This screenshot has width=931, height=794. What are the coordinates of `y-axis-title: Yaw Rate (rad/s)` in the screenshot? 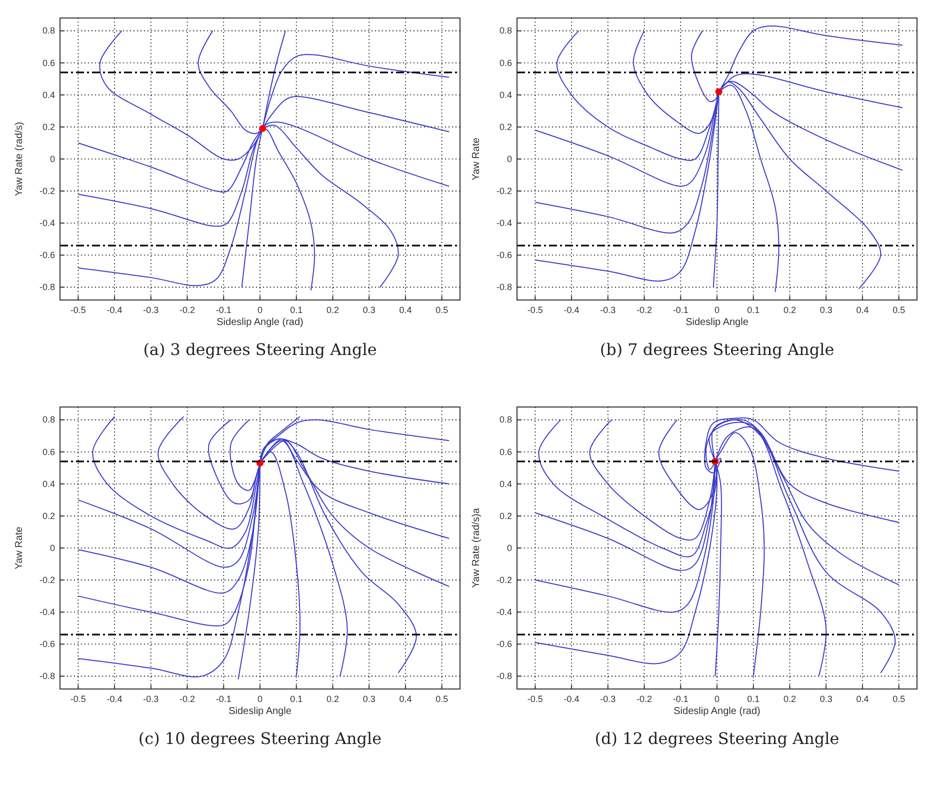 It's located at (19, 159).